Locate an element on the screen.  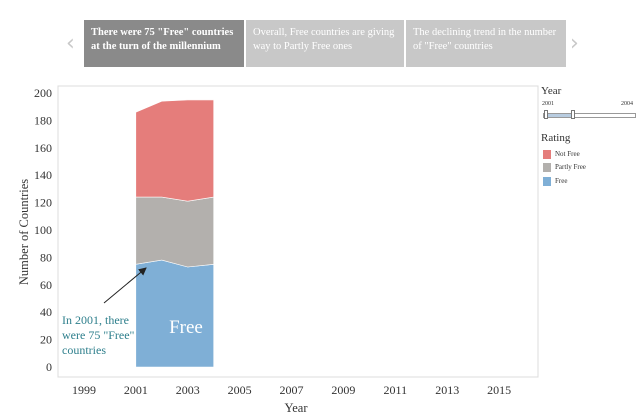
legend-rating-title: Rating is located at coordinates (556, 138).